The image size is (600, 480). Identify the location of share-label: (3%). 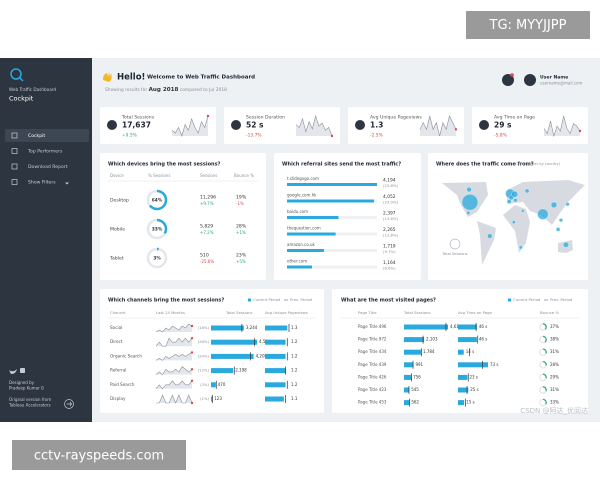
(205, 384).